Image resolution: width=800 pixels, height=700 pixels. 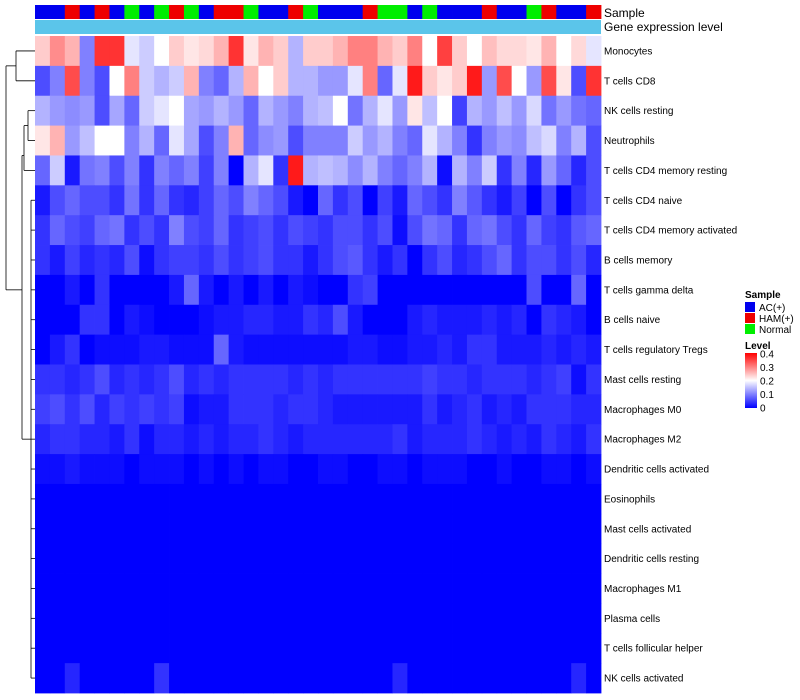 What do you see at coordinates (20, 364) in the screenshot?
I see `row-dendrogram` at bounding box center [20, 364].